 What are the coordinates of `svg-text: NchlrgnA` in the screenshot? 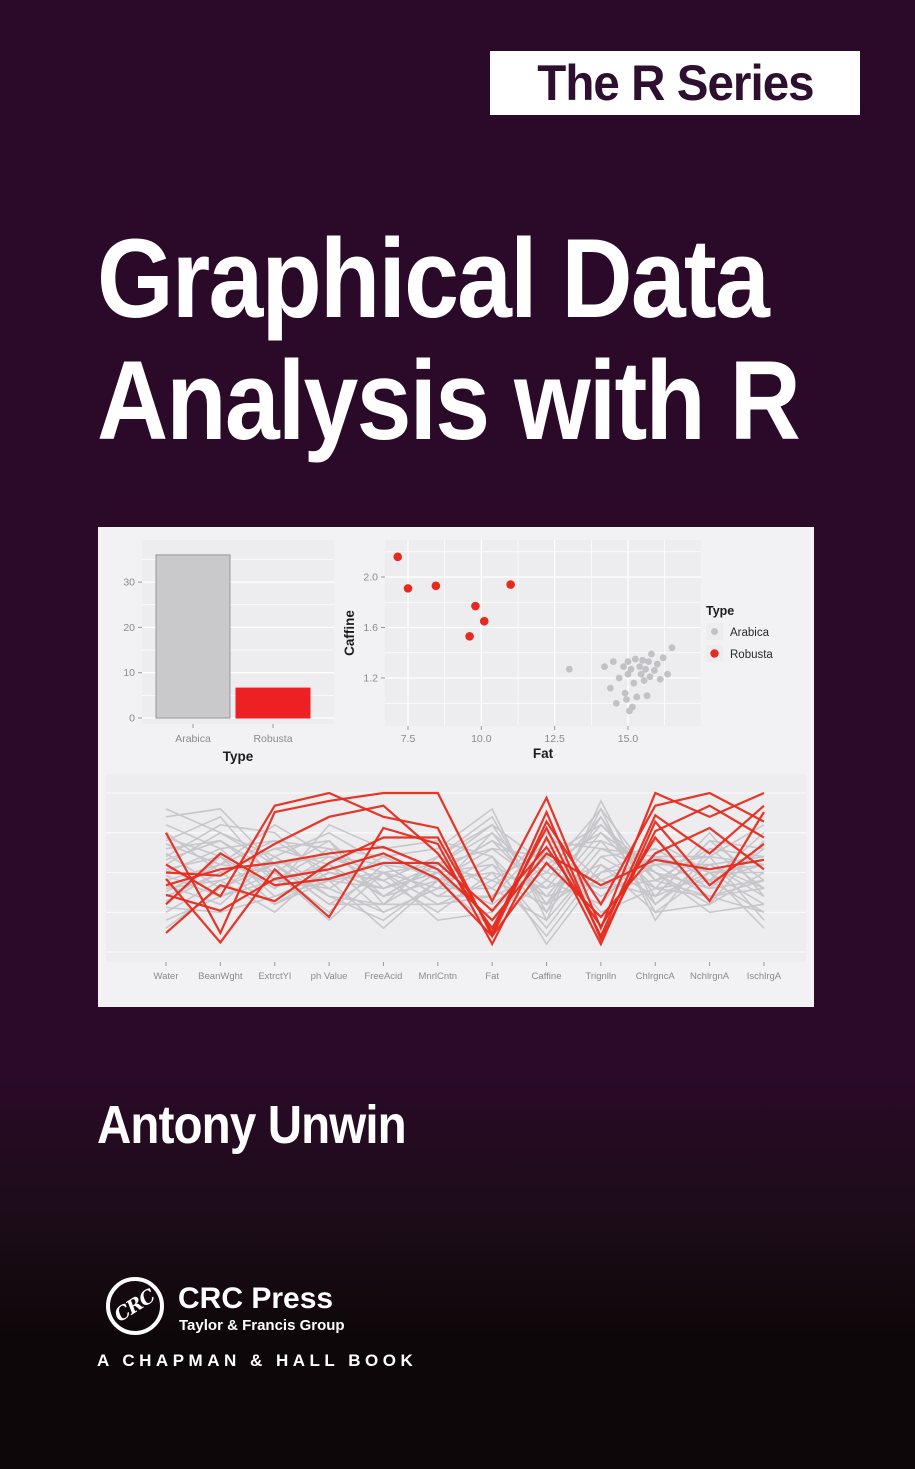 It's located at (710, 976).